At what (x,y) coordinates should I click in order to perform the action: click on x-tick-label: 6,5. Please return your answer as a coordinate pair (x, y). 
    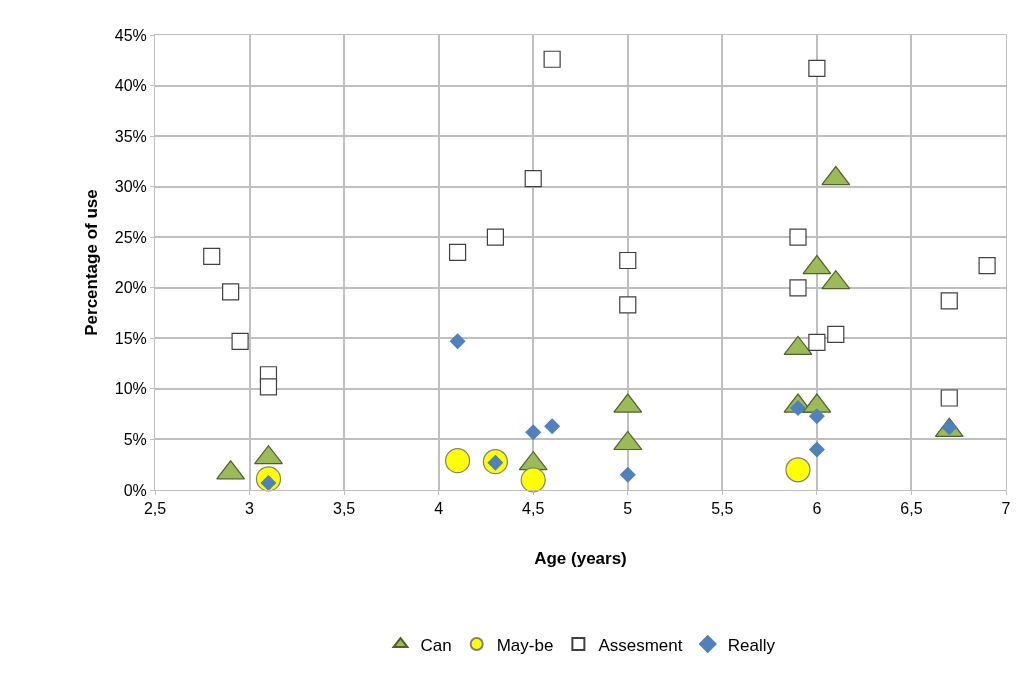
    Looking at the image, I should click on (911, 509).